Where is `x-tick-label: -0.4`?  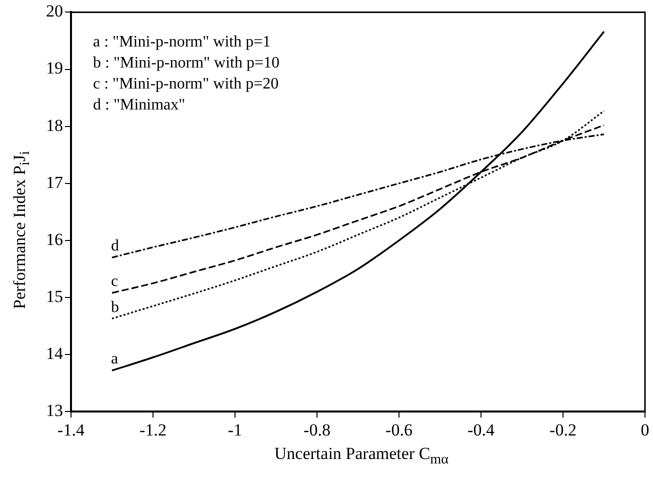 x-tick-label: -0.4 is located at coordinates (481, 430).